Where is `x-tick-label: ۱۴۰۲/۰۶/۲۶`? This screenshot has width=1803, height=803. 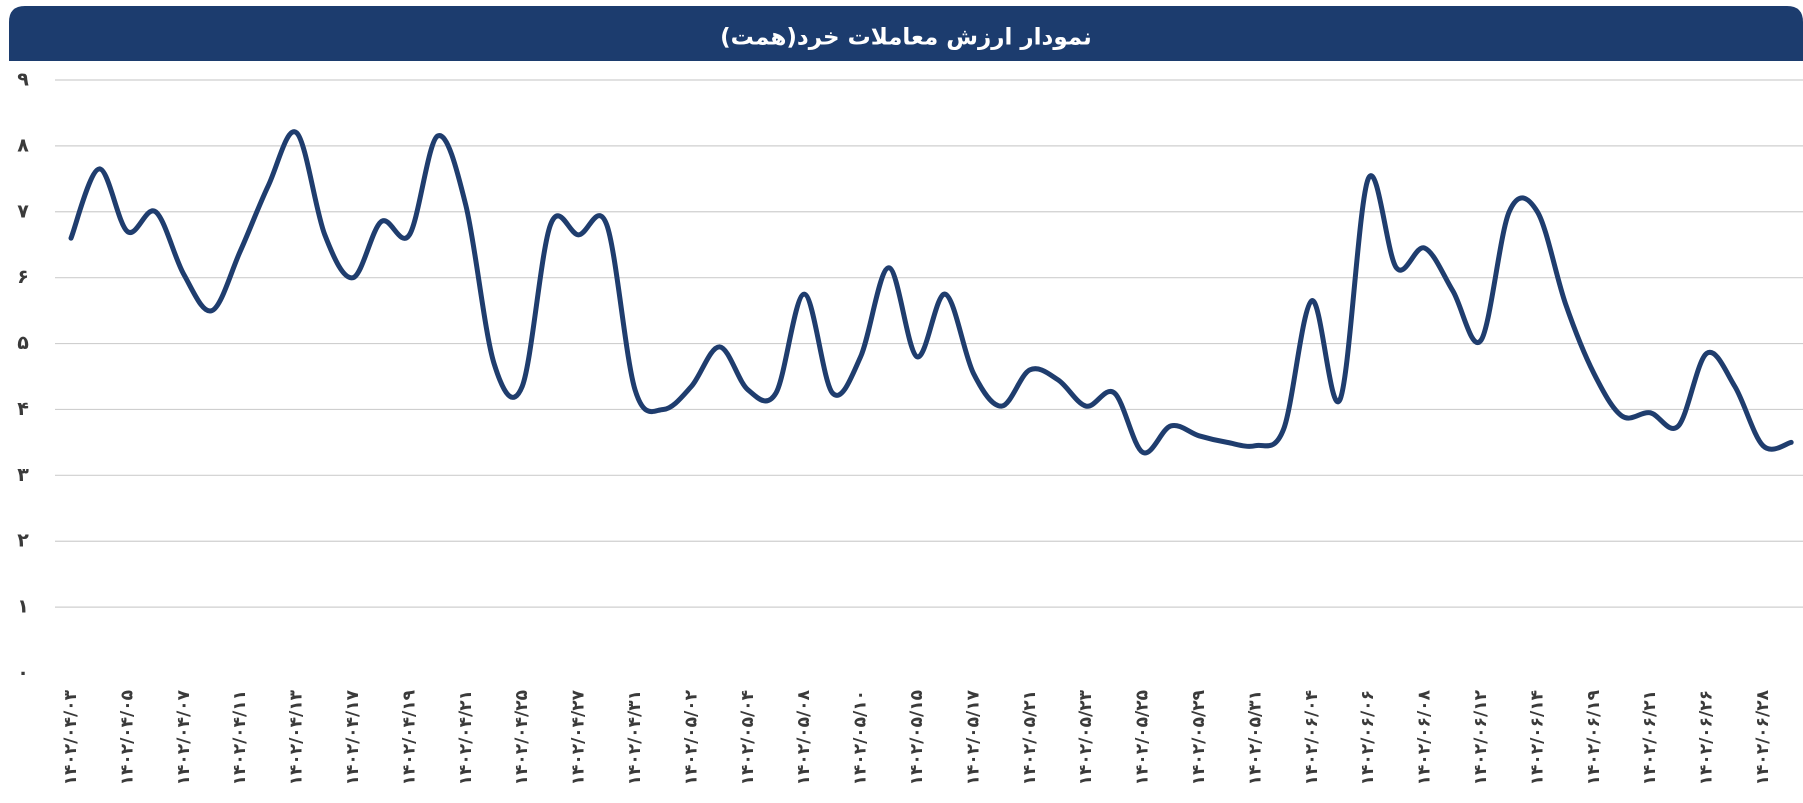 x-tick-label: ۱۴۰۲/۰۶/۲۶ is located at coordinates (1707, 737).